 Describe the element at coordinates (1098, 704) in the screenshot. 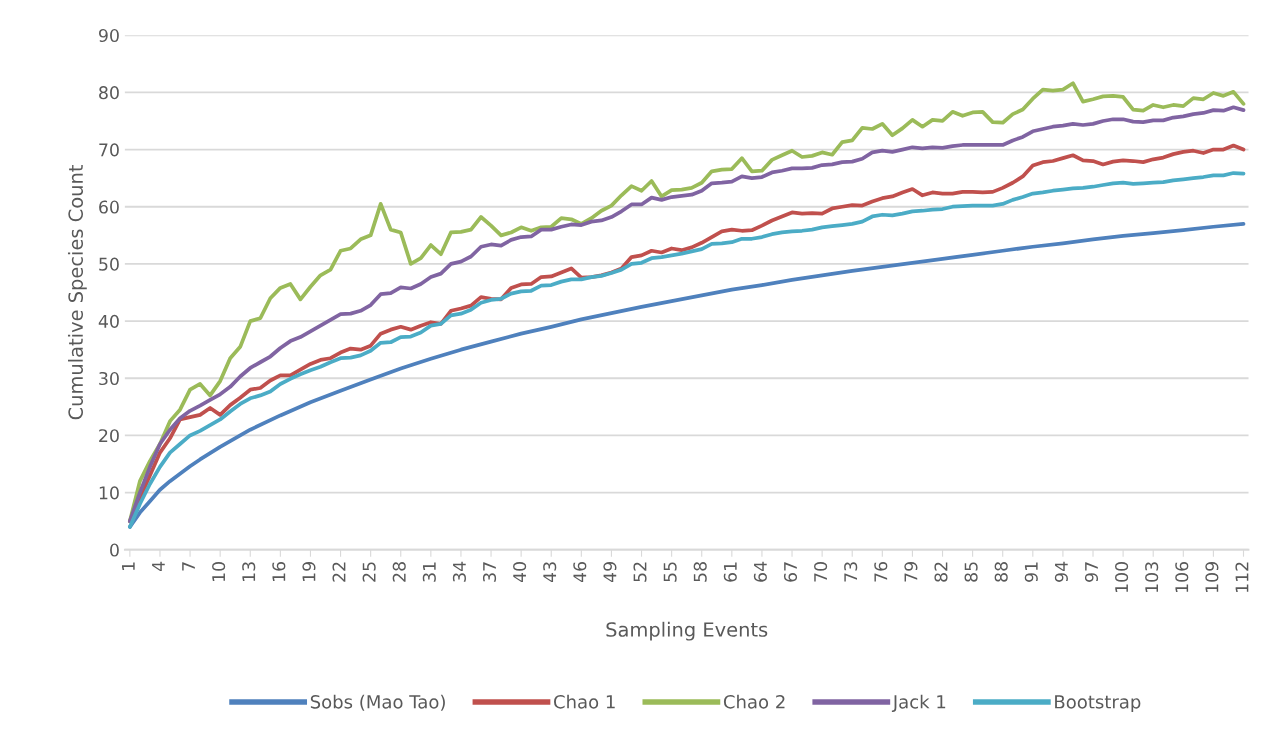

I see `legend-label: Bootstrap` at that location.